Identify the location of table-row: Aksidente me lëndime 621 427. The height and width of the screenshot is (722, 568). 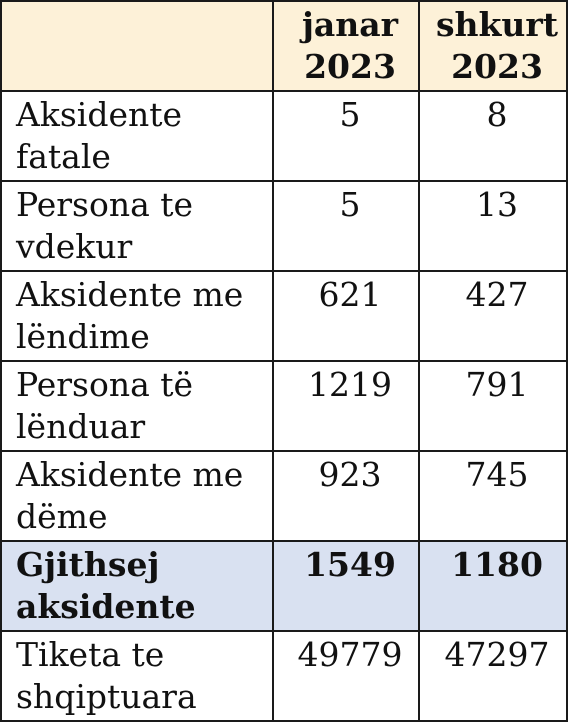
(284, 316).